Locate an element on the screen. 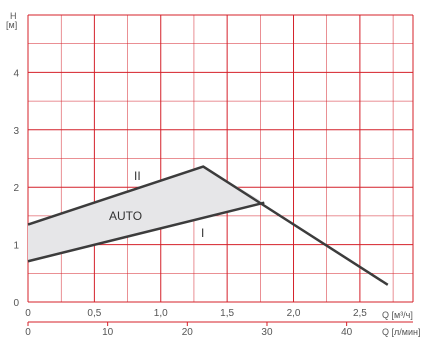 This screenshot has width=432, height=340. x-tick-label-secondary: 10 is located at coordinates (108, 332).